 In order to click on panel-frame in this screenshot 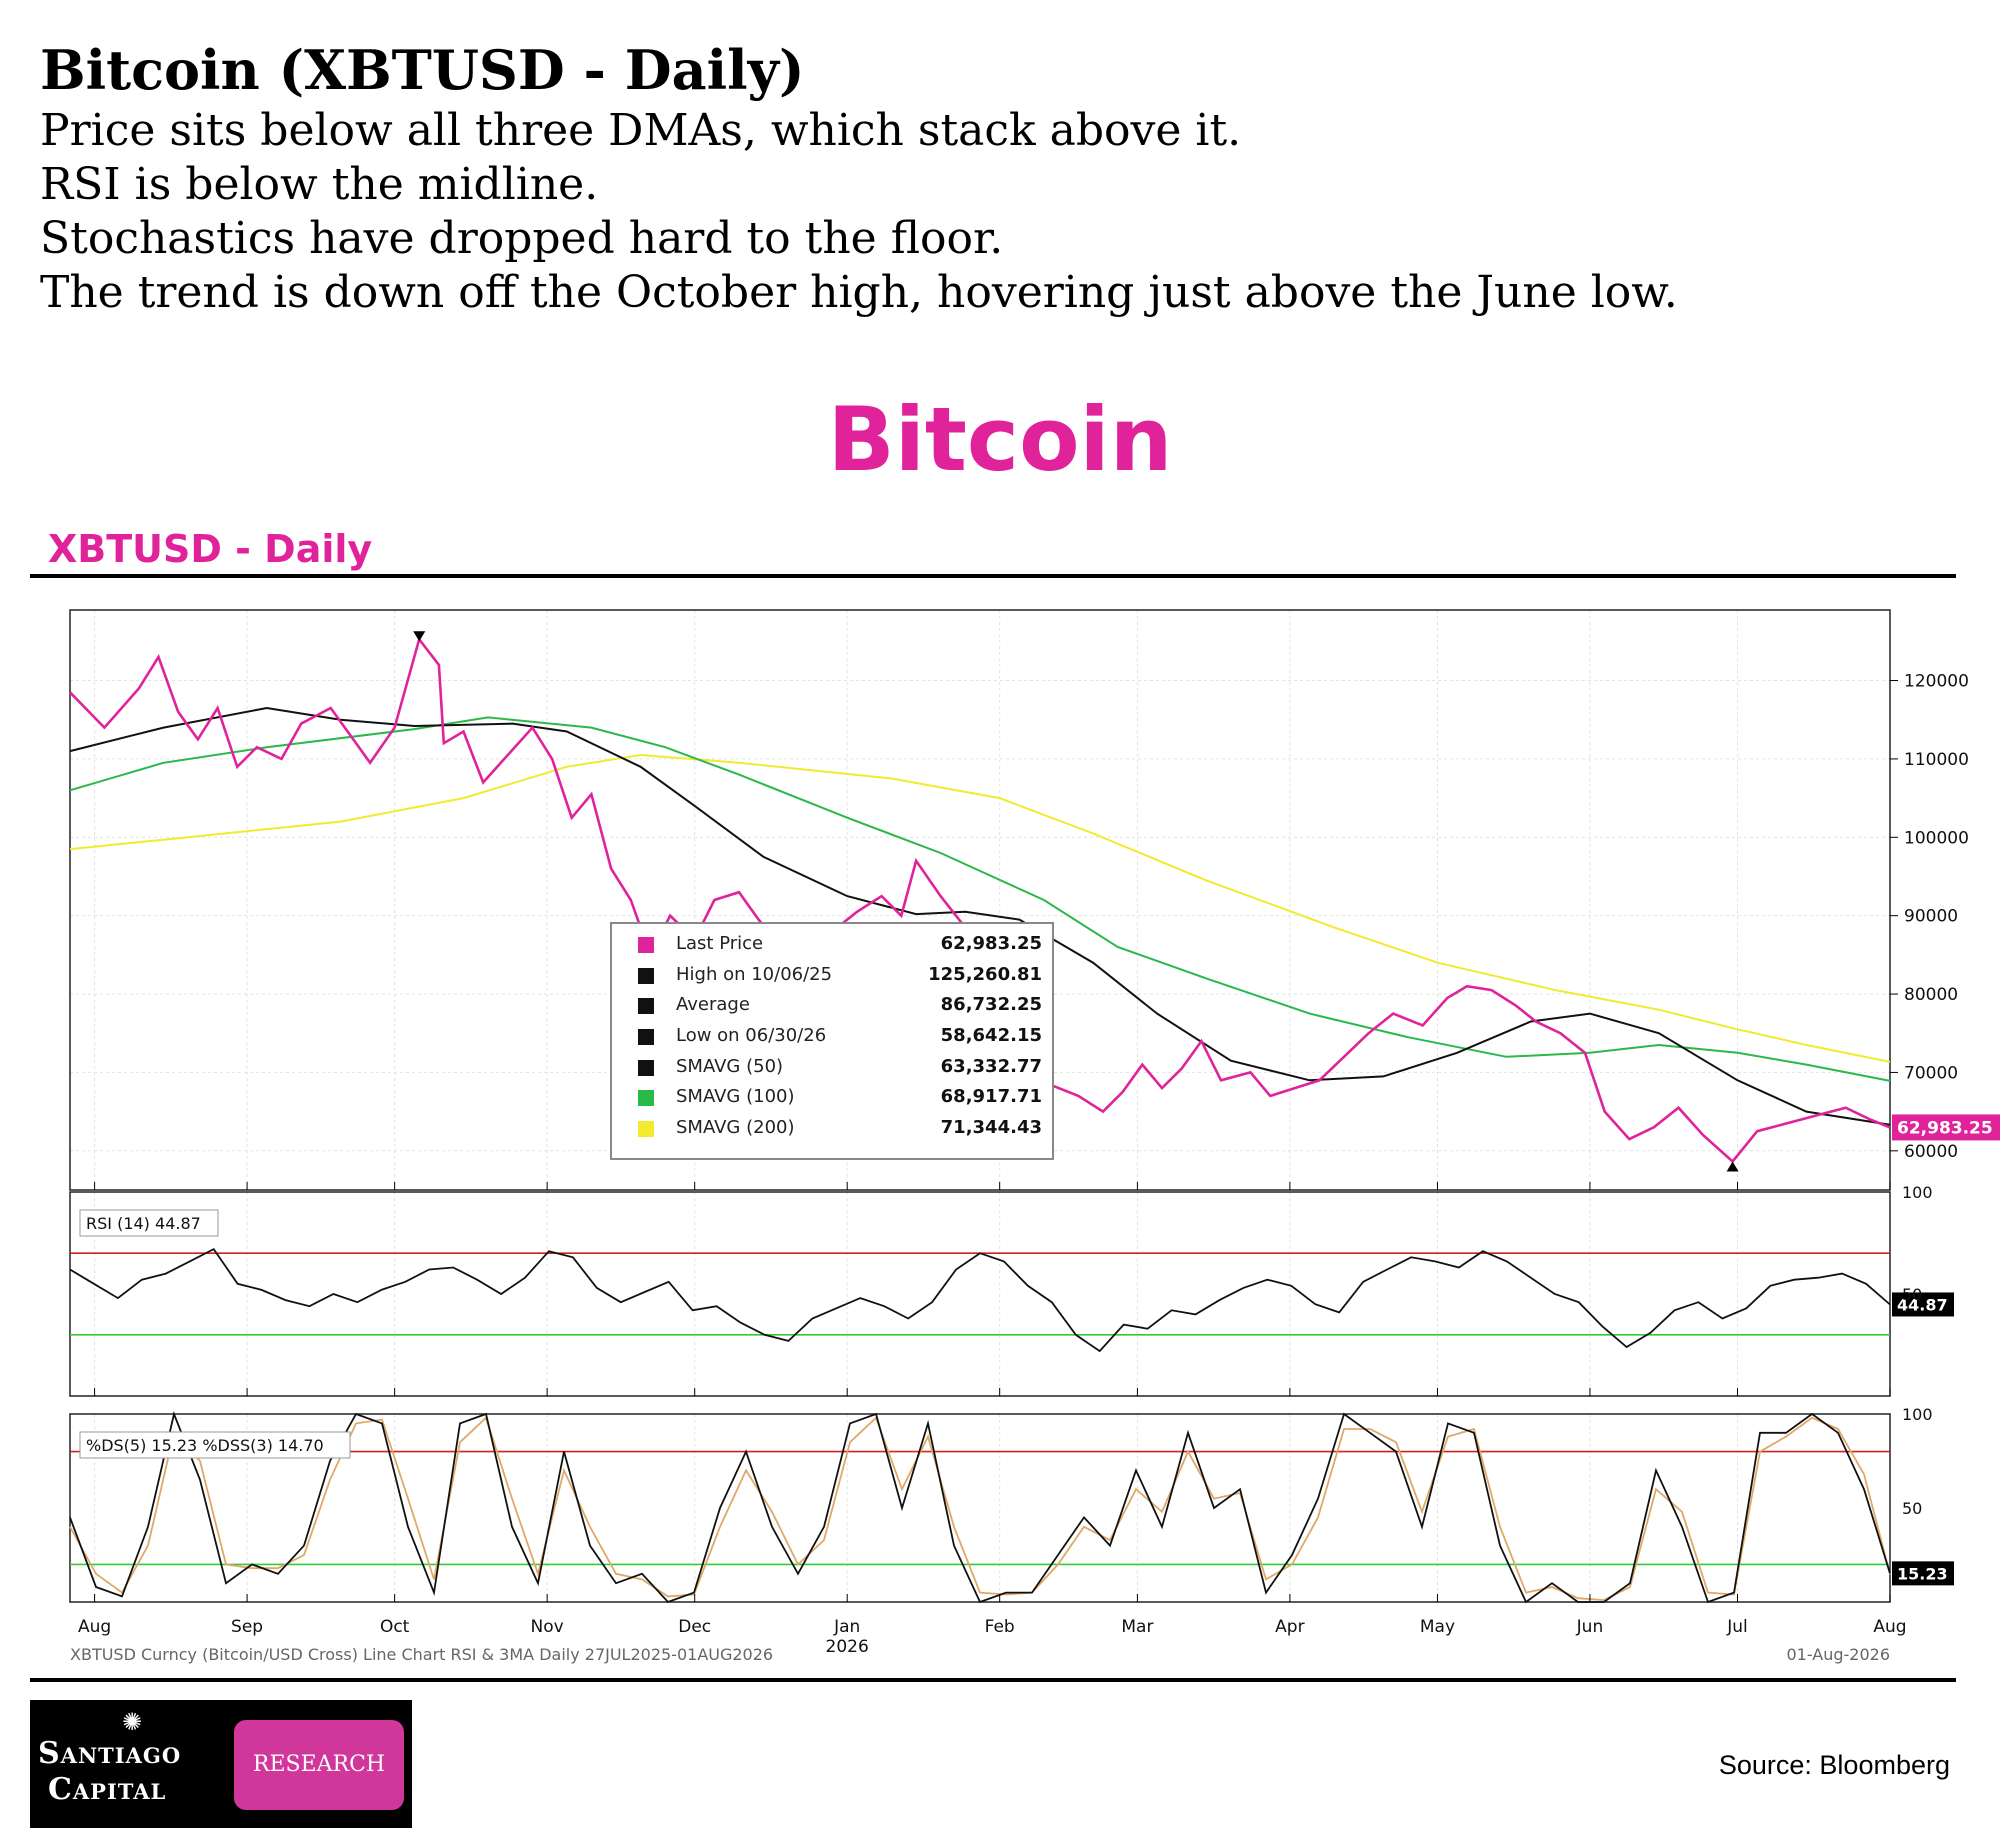, I will do `click(980, 1294)`.